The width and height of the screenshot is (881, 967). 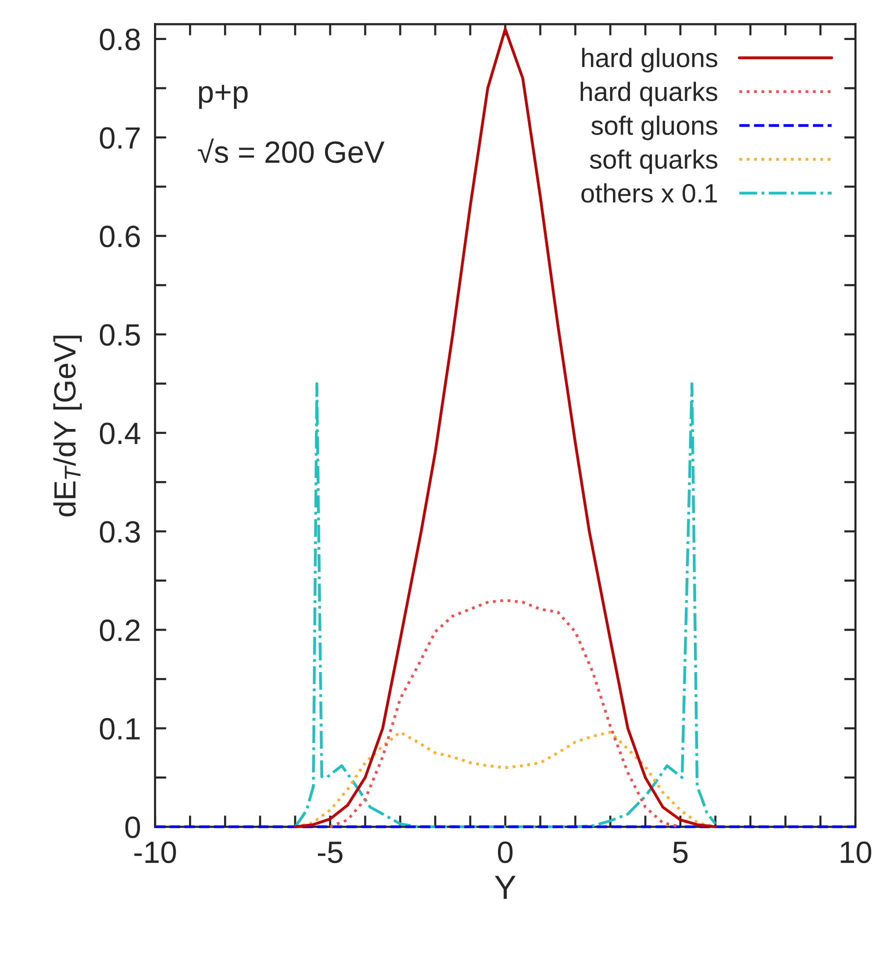 I want to click on y-tick-label: 0.3, so click(x=120, y=532).